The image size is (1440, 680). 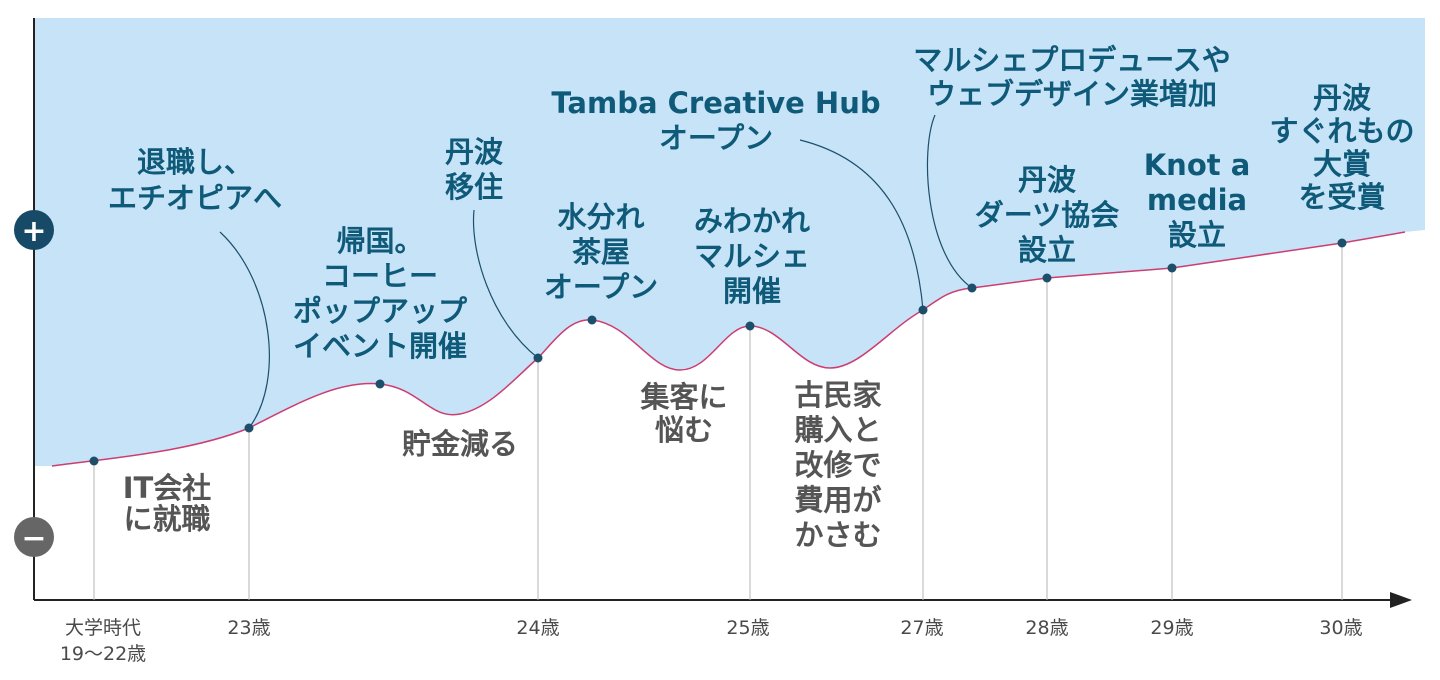 I want to click on event-label: 丹波ダーツ協会設立, so click(x=1047, y=215).